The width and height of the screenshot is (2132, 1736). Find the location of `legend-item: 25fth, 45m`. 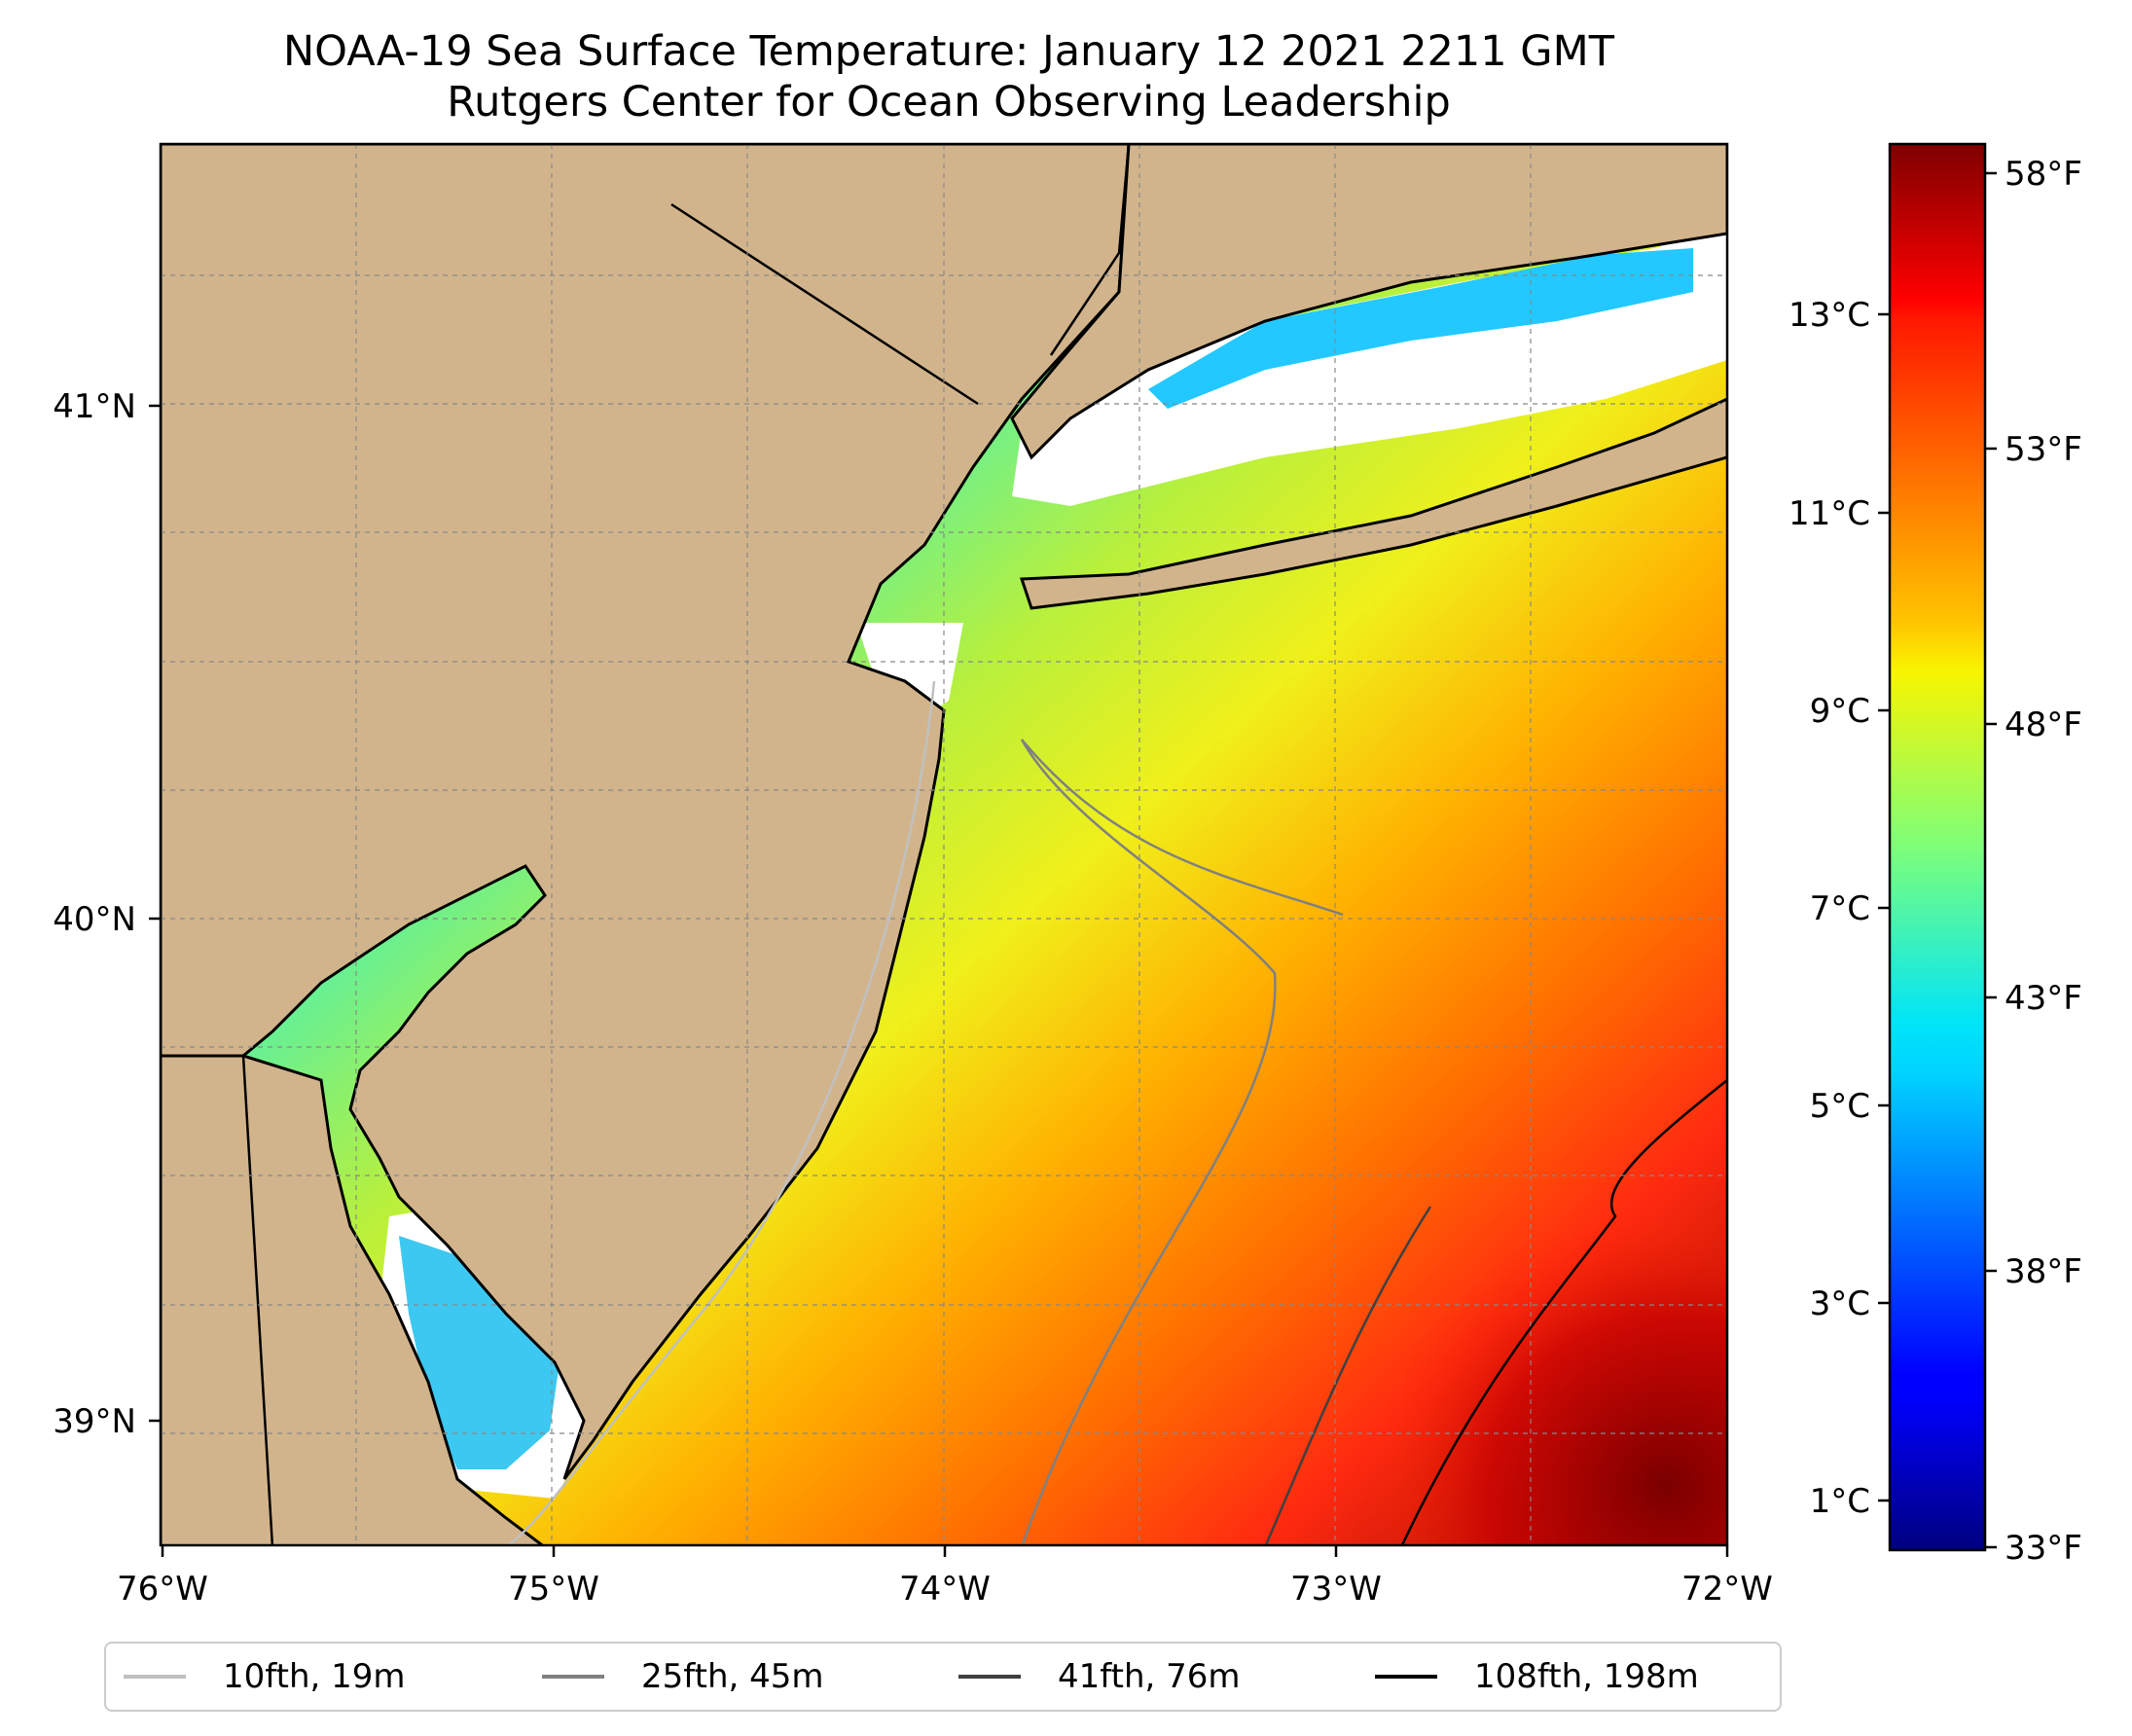

legend-item: 25fth, 45m is located at coordinates (683, 1677).